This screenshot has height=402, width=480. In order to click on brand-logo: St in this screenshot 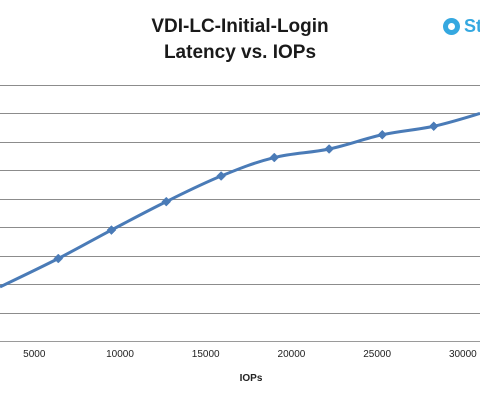, I will do `click(461, 26)`.